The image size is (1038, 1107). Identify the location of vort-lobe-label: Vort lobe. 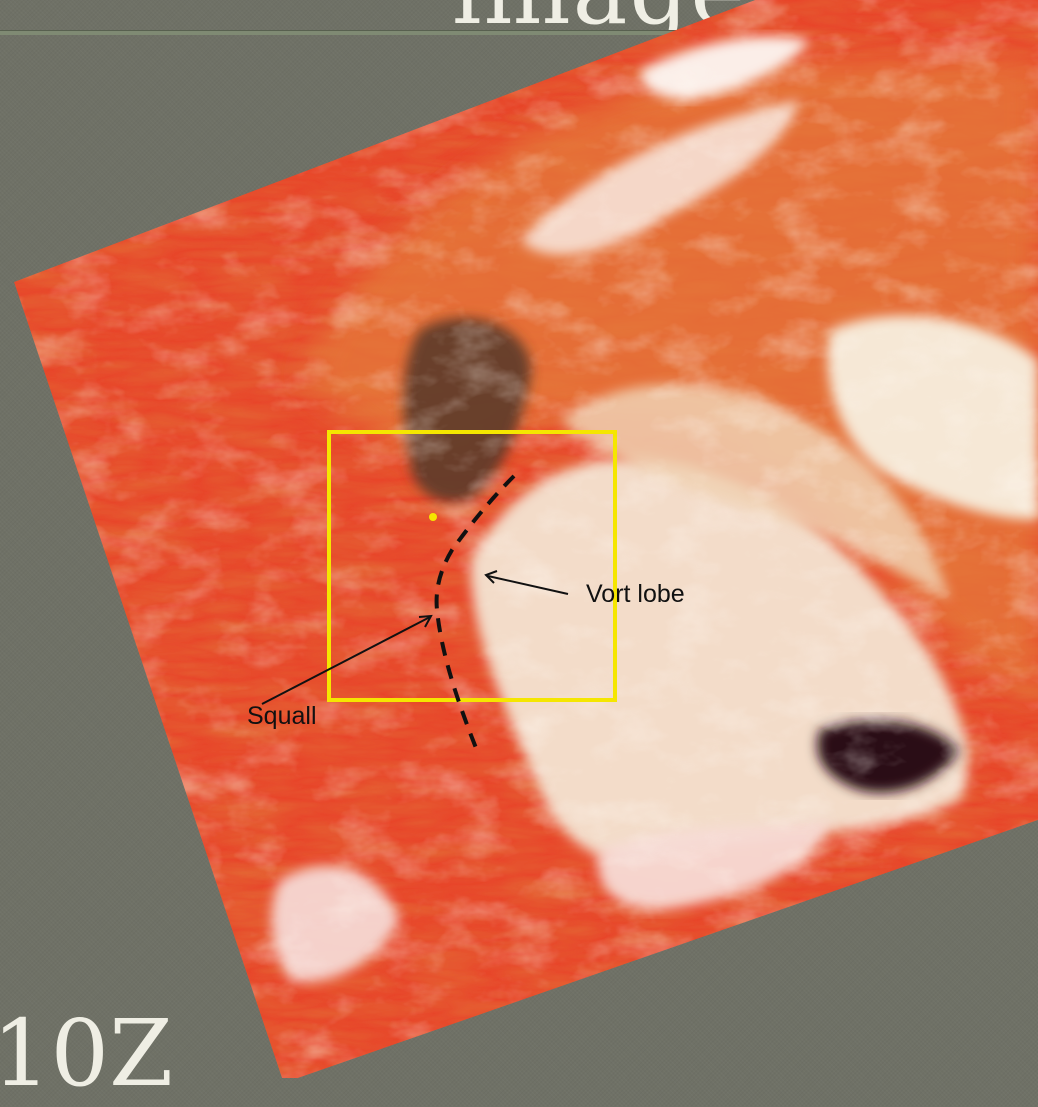
(635, 594).